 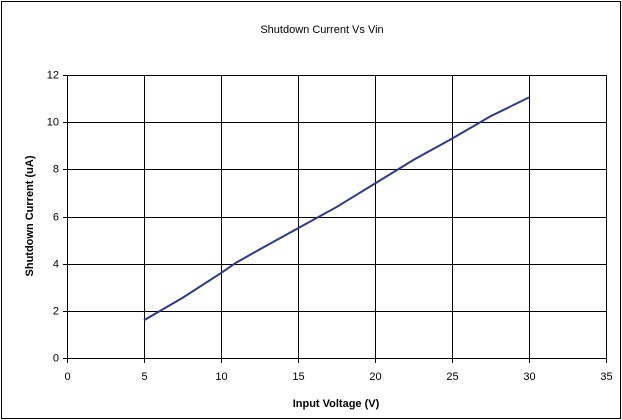 I want to click on y-tick-label: 2, so click(x=56, y=311).